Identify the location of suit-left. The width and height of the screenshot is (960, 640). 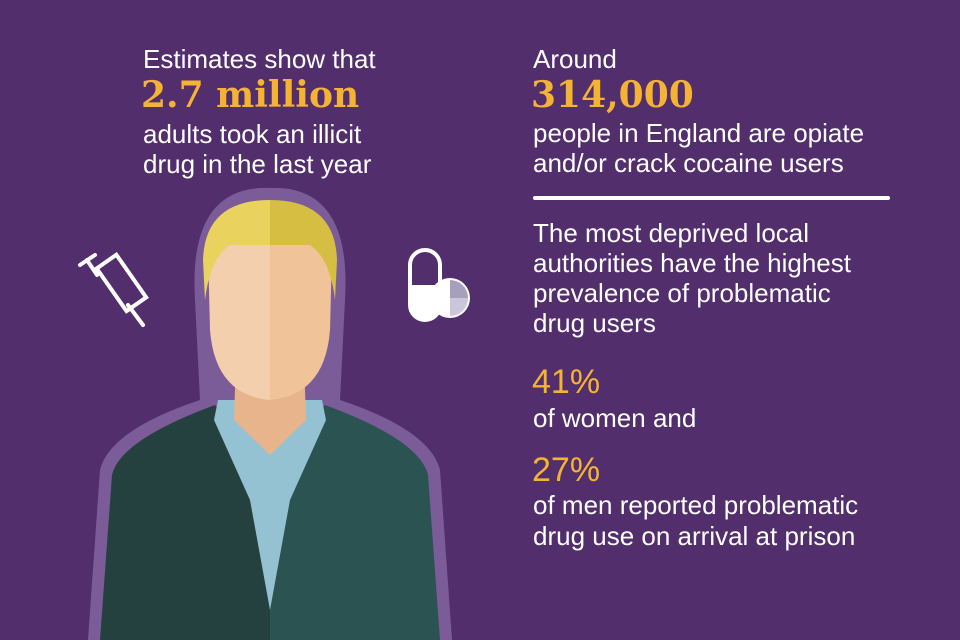
(185, 522).